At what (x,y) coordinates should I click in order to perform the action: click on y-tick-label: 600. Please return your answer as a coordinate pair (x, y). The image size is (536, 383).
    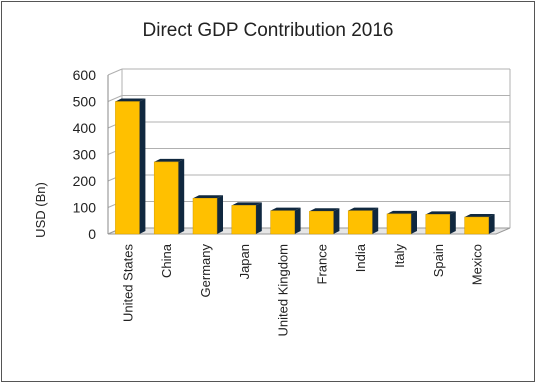
    Looking at the image, I should click on (85, 75).